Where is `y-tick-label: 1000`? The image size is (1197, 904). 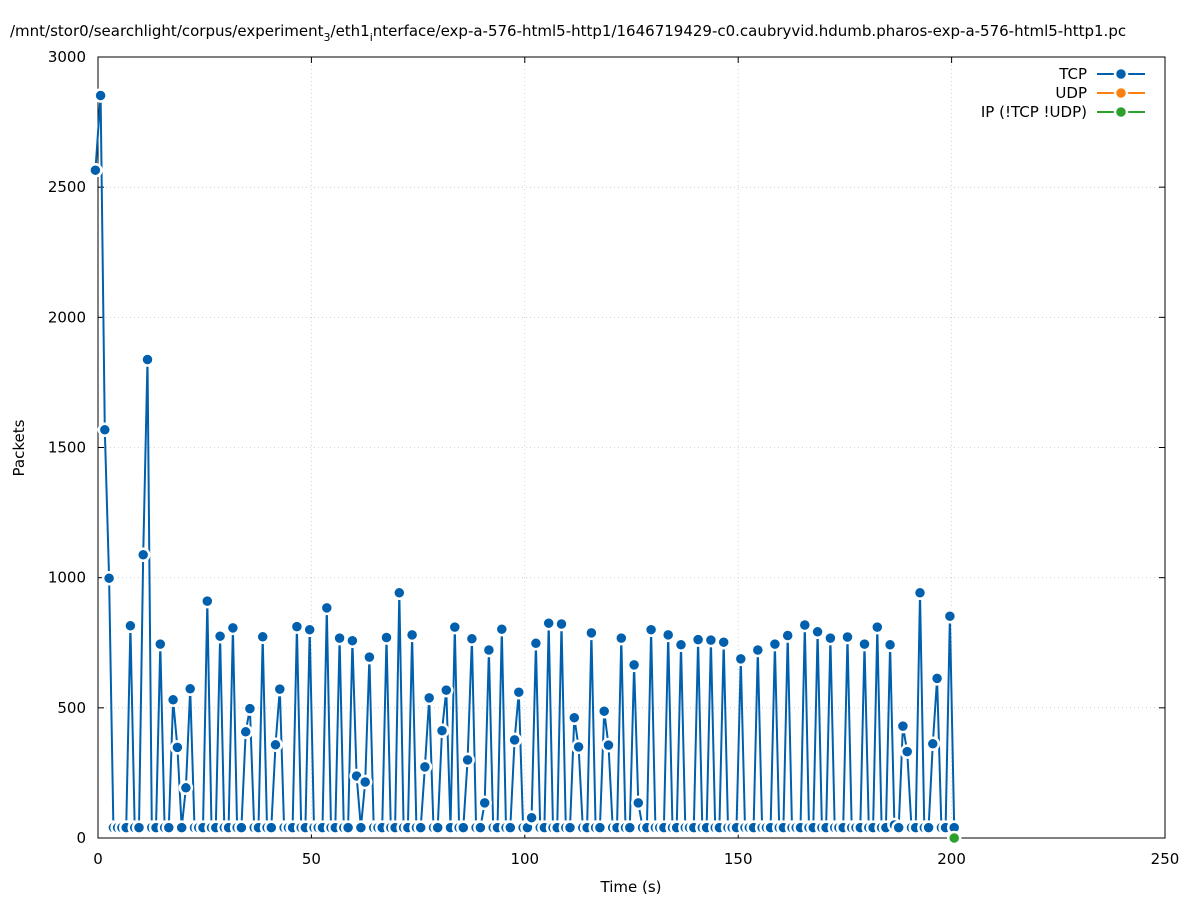
y-tick-label: 1000 is located at coordinates (67, 578).